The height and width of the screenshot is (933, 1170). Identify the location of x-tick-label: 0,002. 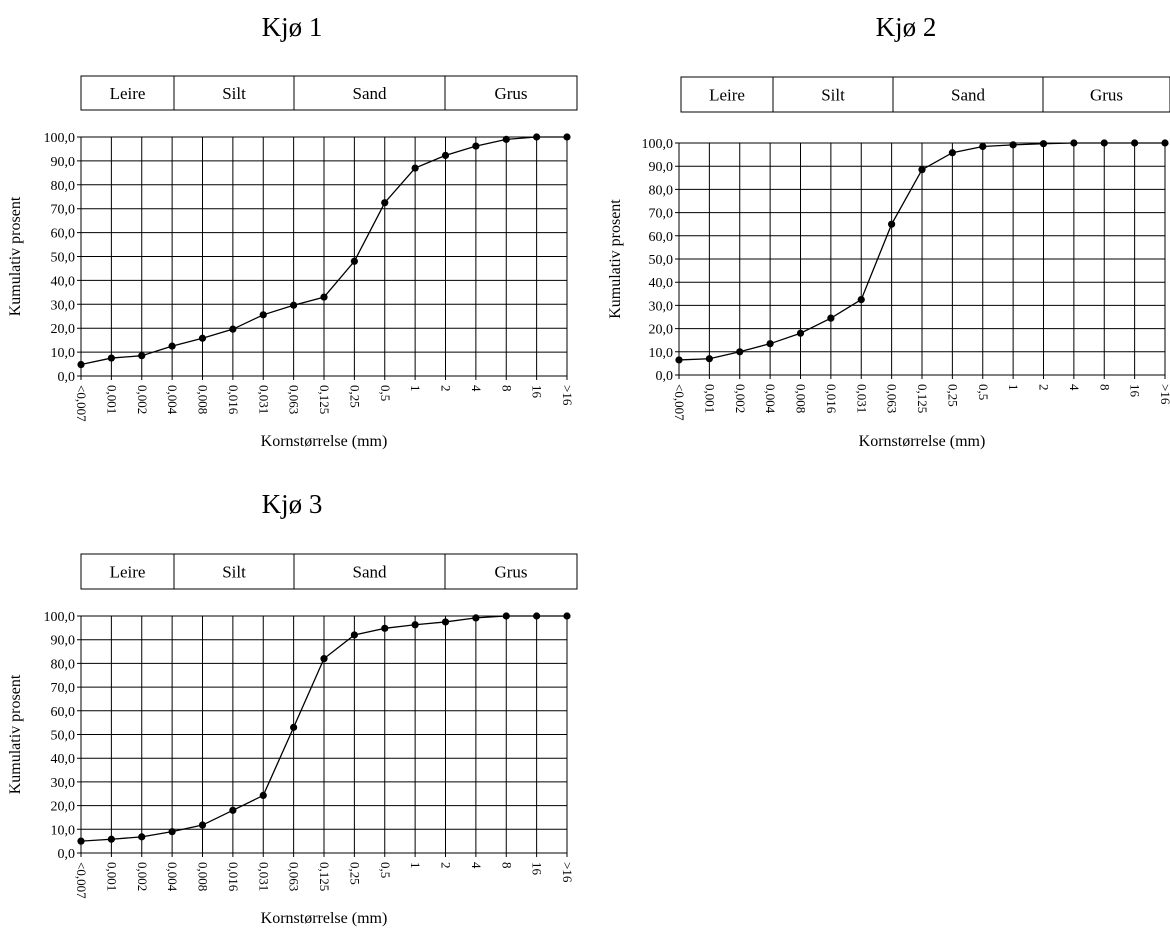
(142, 876).